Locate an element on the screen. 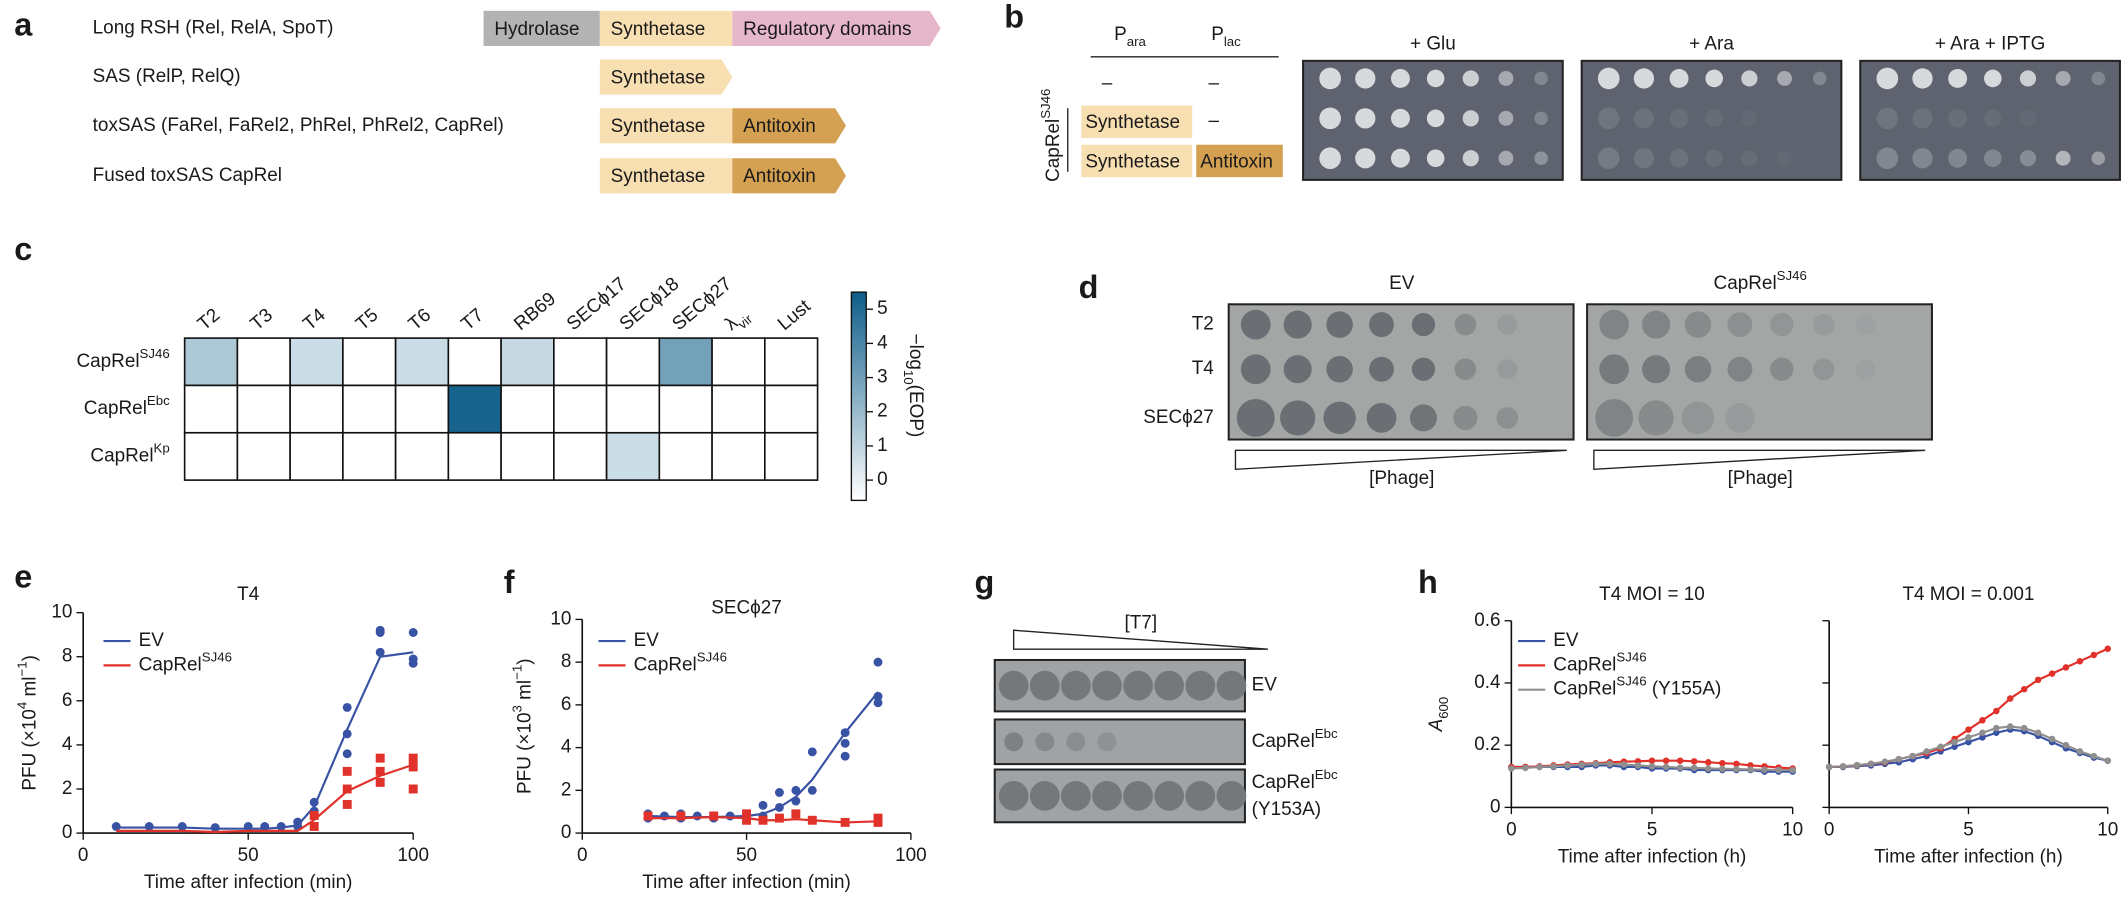  x-tick-label: 0 is located at coordinates (1511, 829).